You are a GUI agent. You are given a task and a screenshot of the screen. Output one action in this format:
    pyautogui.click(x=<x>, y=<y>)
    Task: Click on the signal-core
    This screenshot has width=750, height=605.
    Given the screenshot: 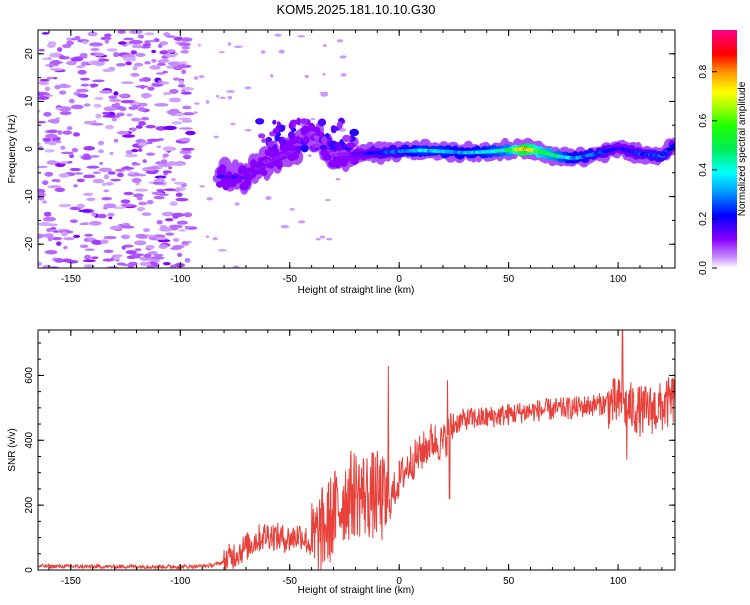 What is the action you would take?
    pyautogui.click(x=672, y=145)
    